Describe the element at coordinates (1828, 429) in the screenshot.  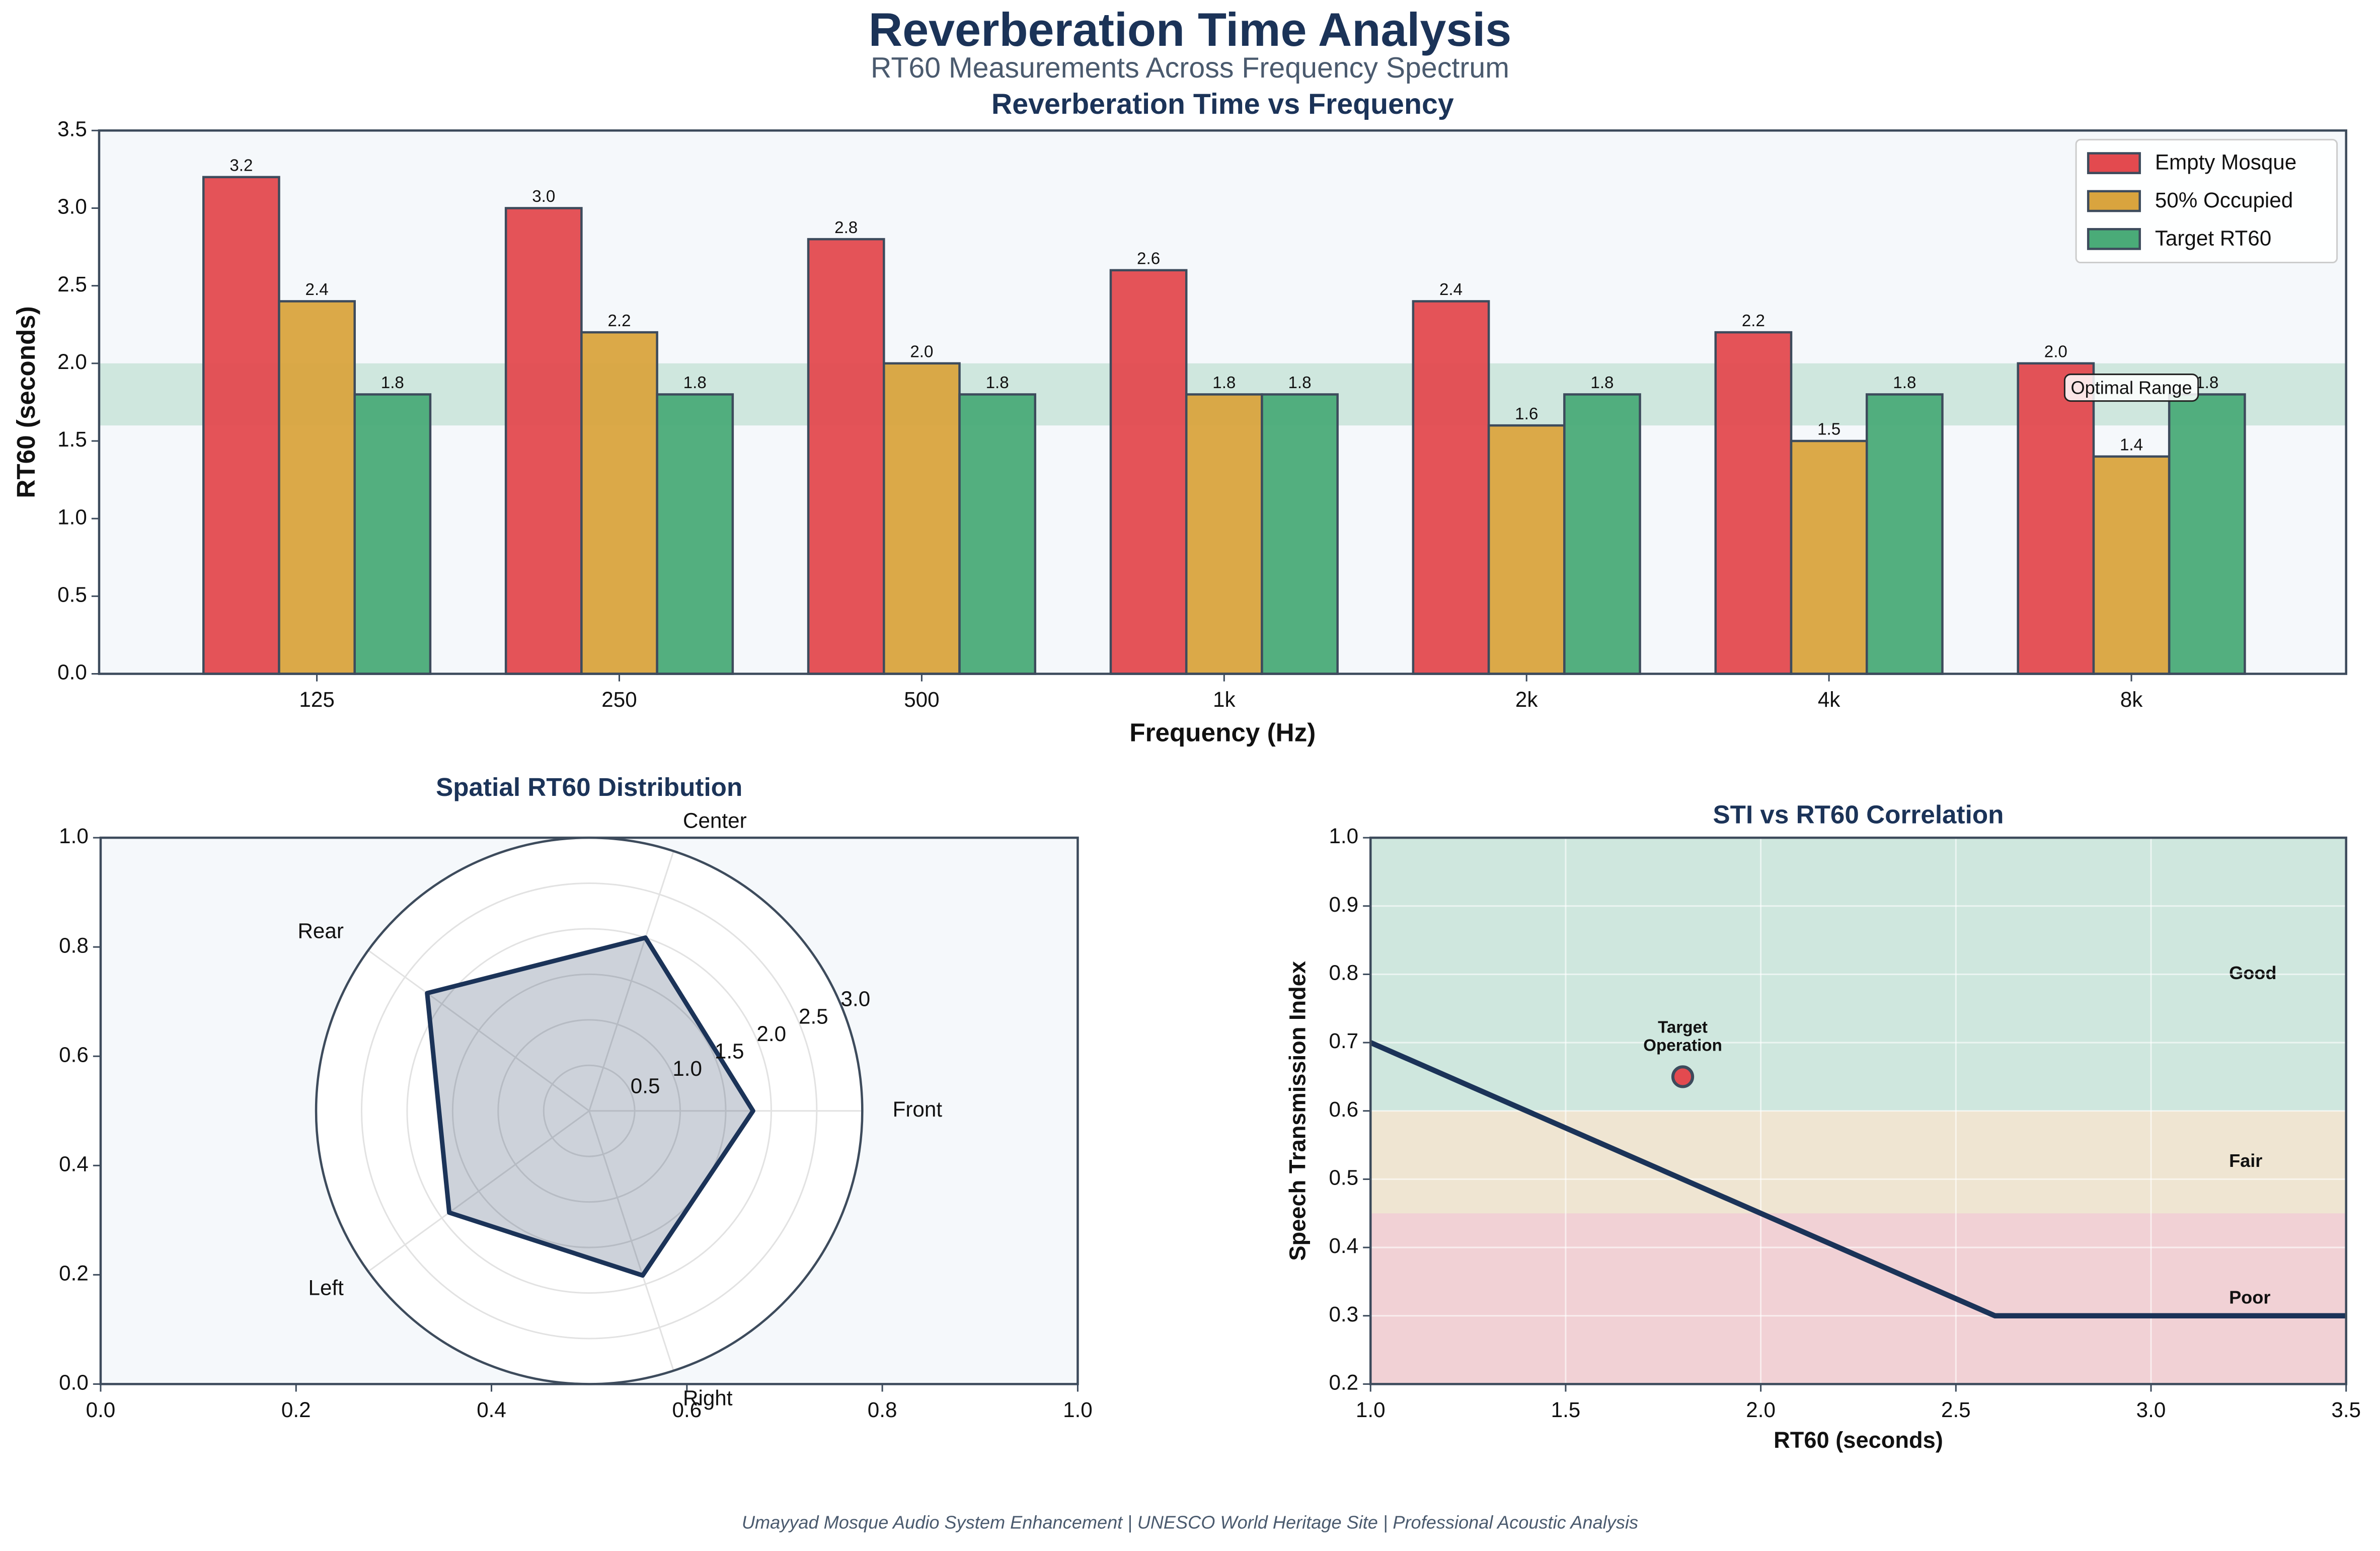
I see `value-label: 1.5` at that location.